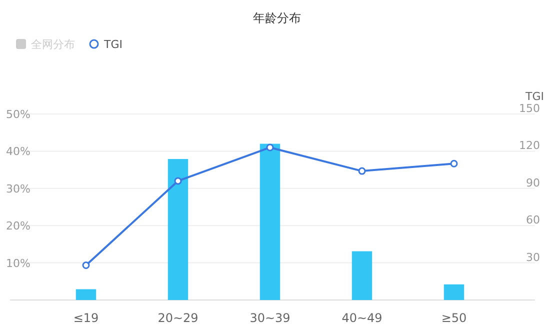 This screenshot has height=336, width=554. What do you see at coordinates (18, 189) in the screenshot?
I see `y-tick-label: 30%` at bounding box center [18, 189].